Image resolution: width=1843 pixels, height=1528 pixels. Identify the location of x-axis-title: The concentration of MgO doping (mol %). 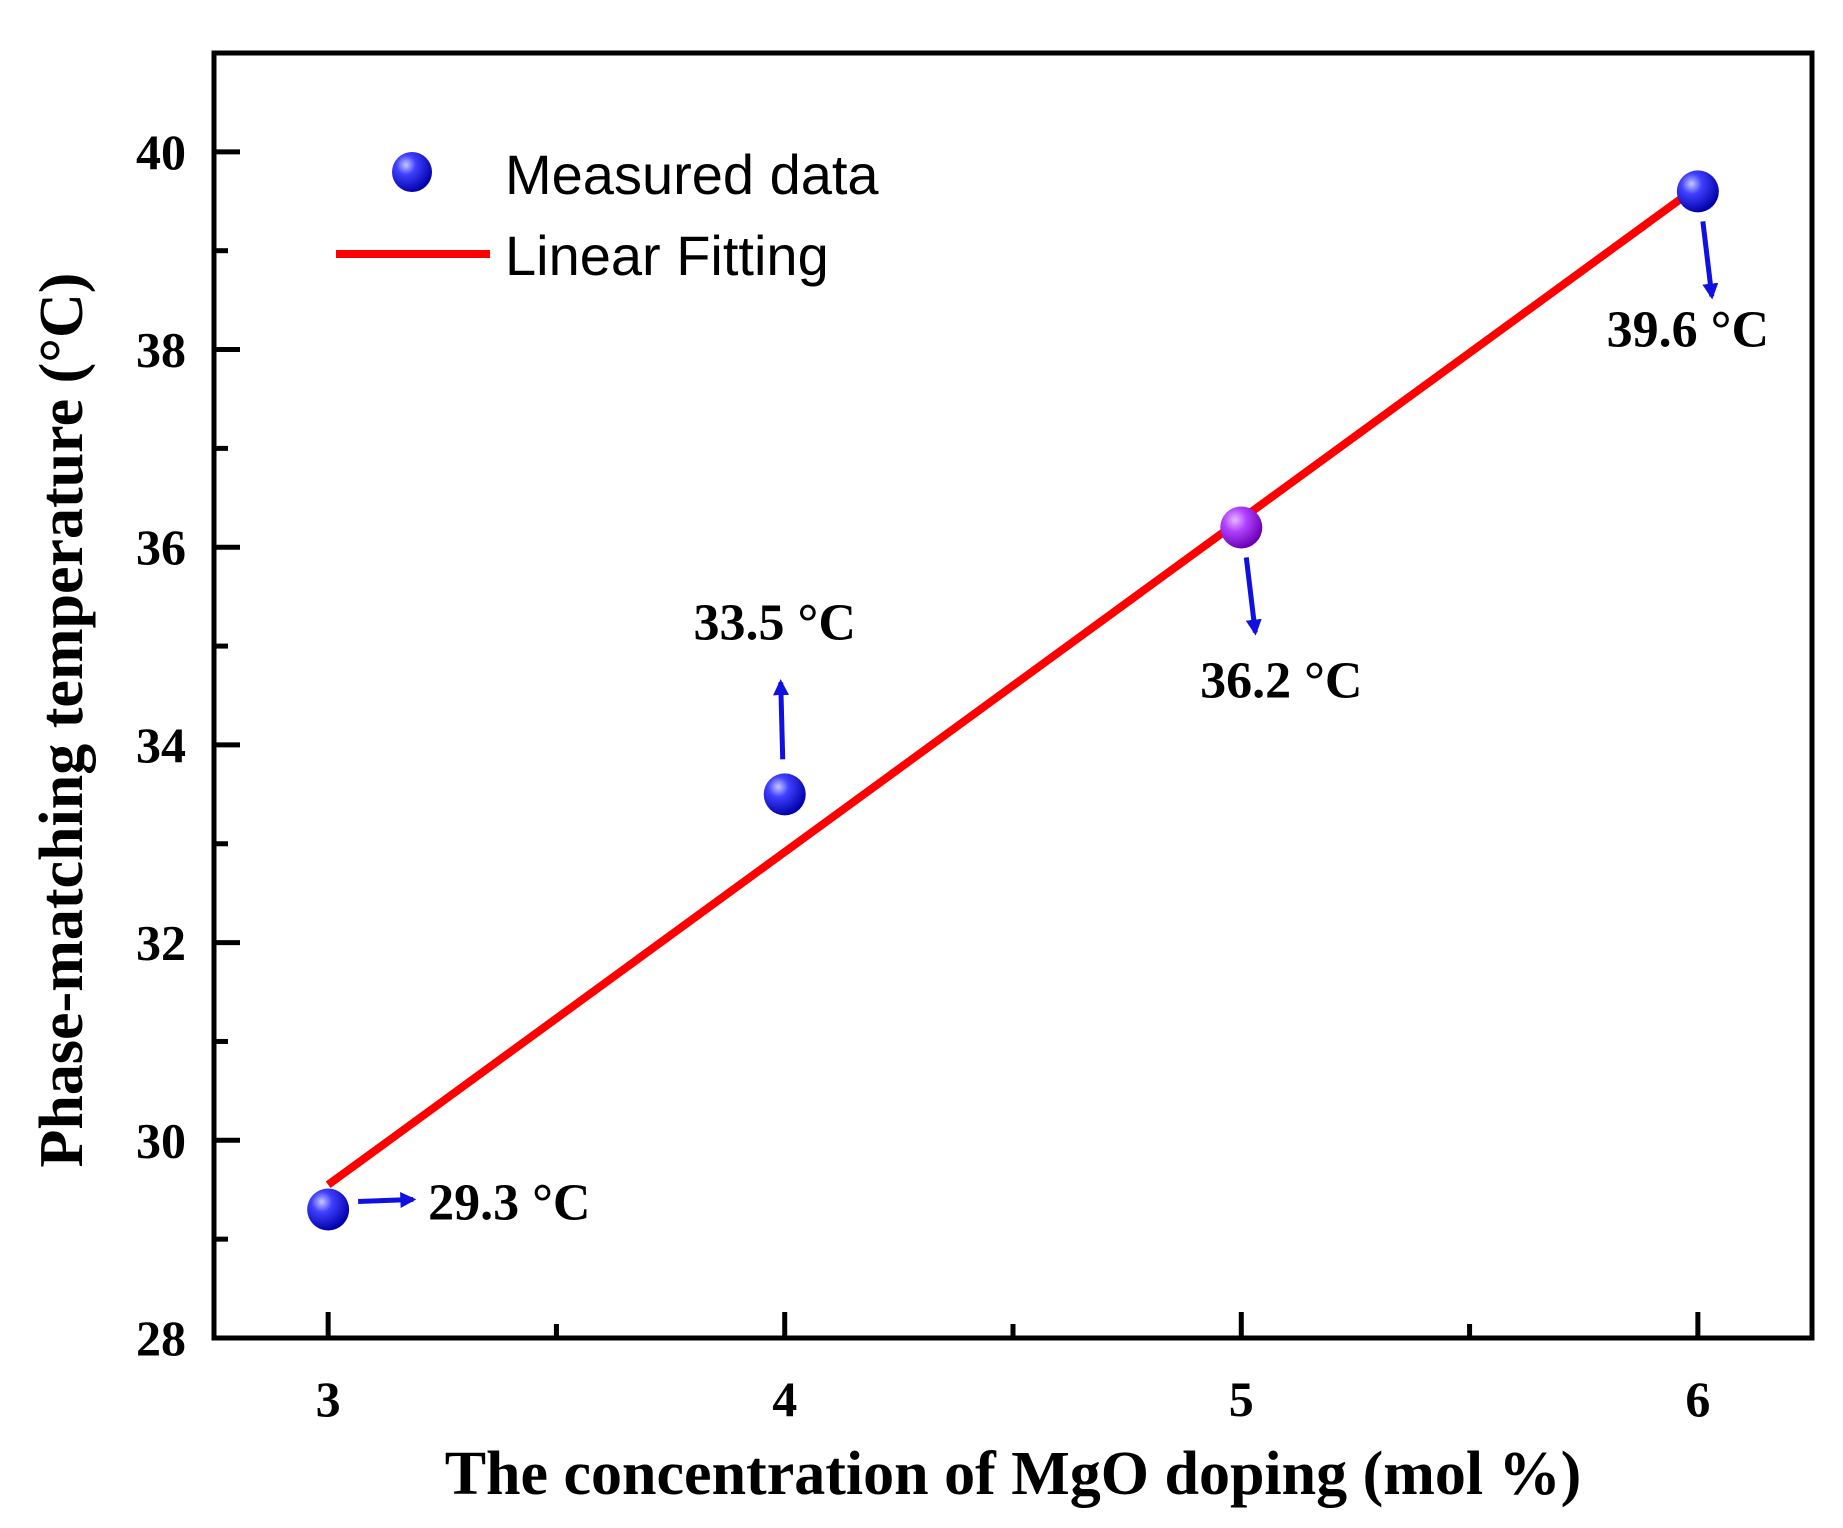
(1013, 1474).